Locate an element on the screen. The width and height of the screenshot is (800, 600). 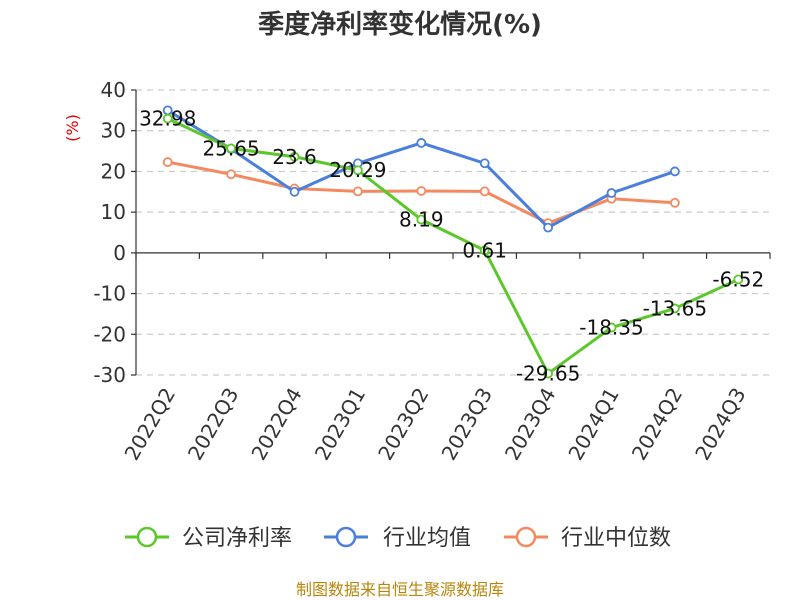
data-label: -6.52 is located at coordinates (738, 279).